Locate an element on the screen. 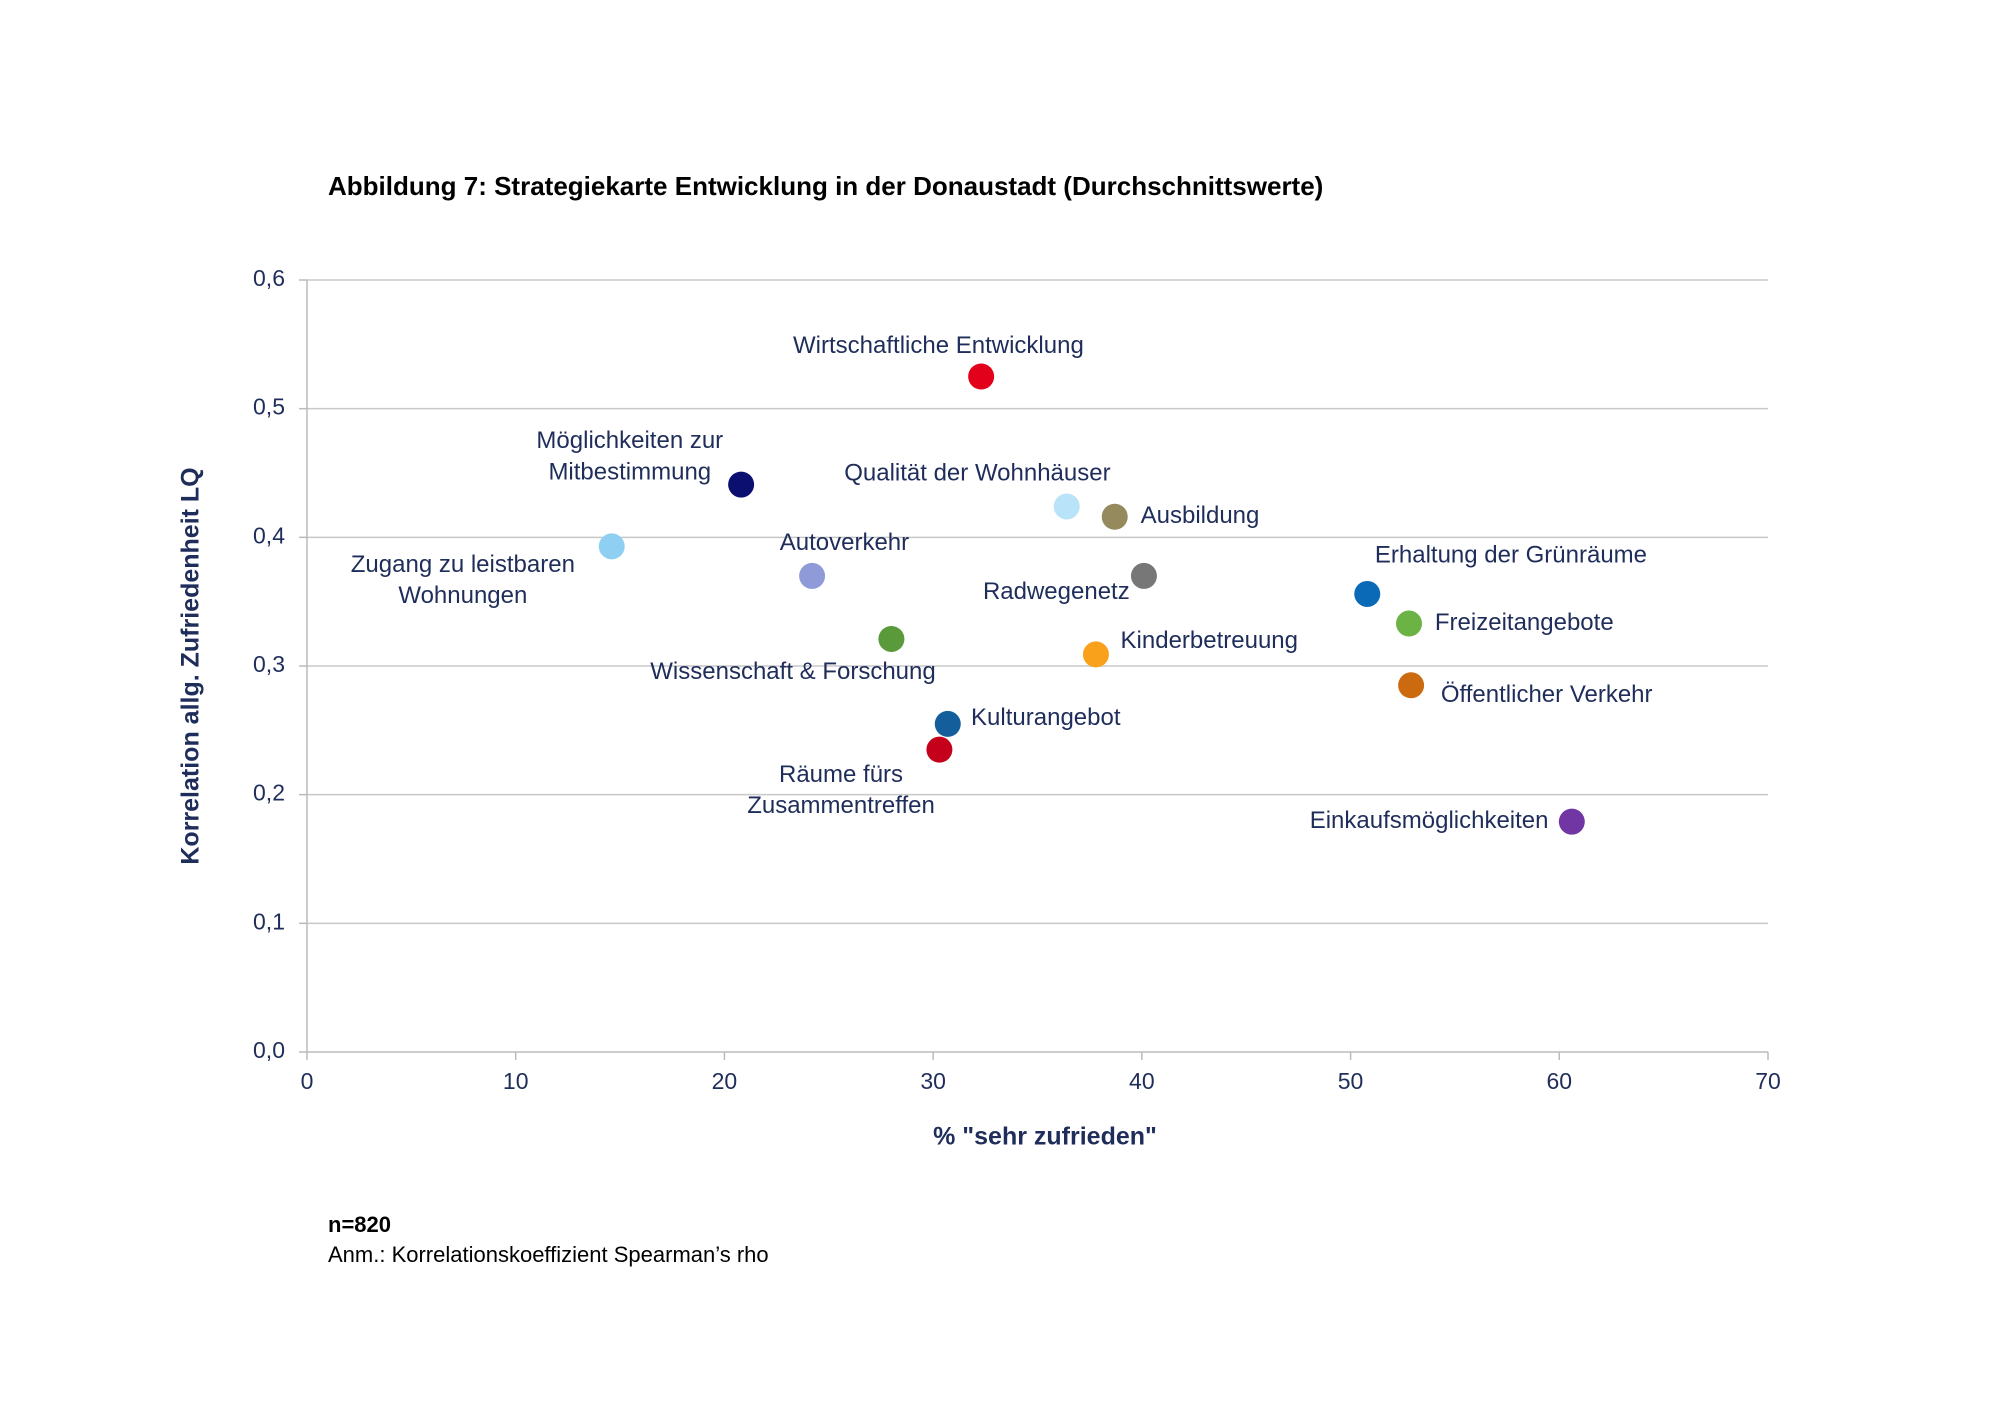 The height and width of the screenshot is (1413, 2000). y-tick-label: 0,3 is located at coordinates (269, 664).